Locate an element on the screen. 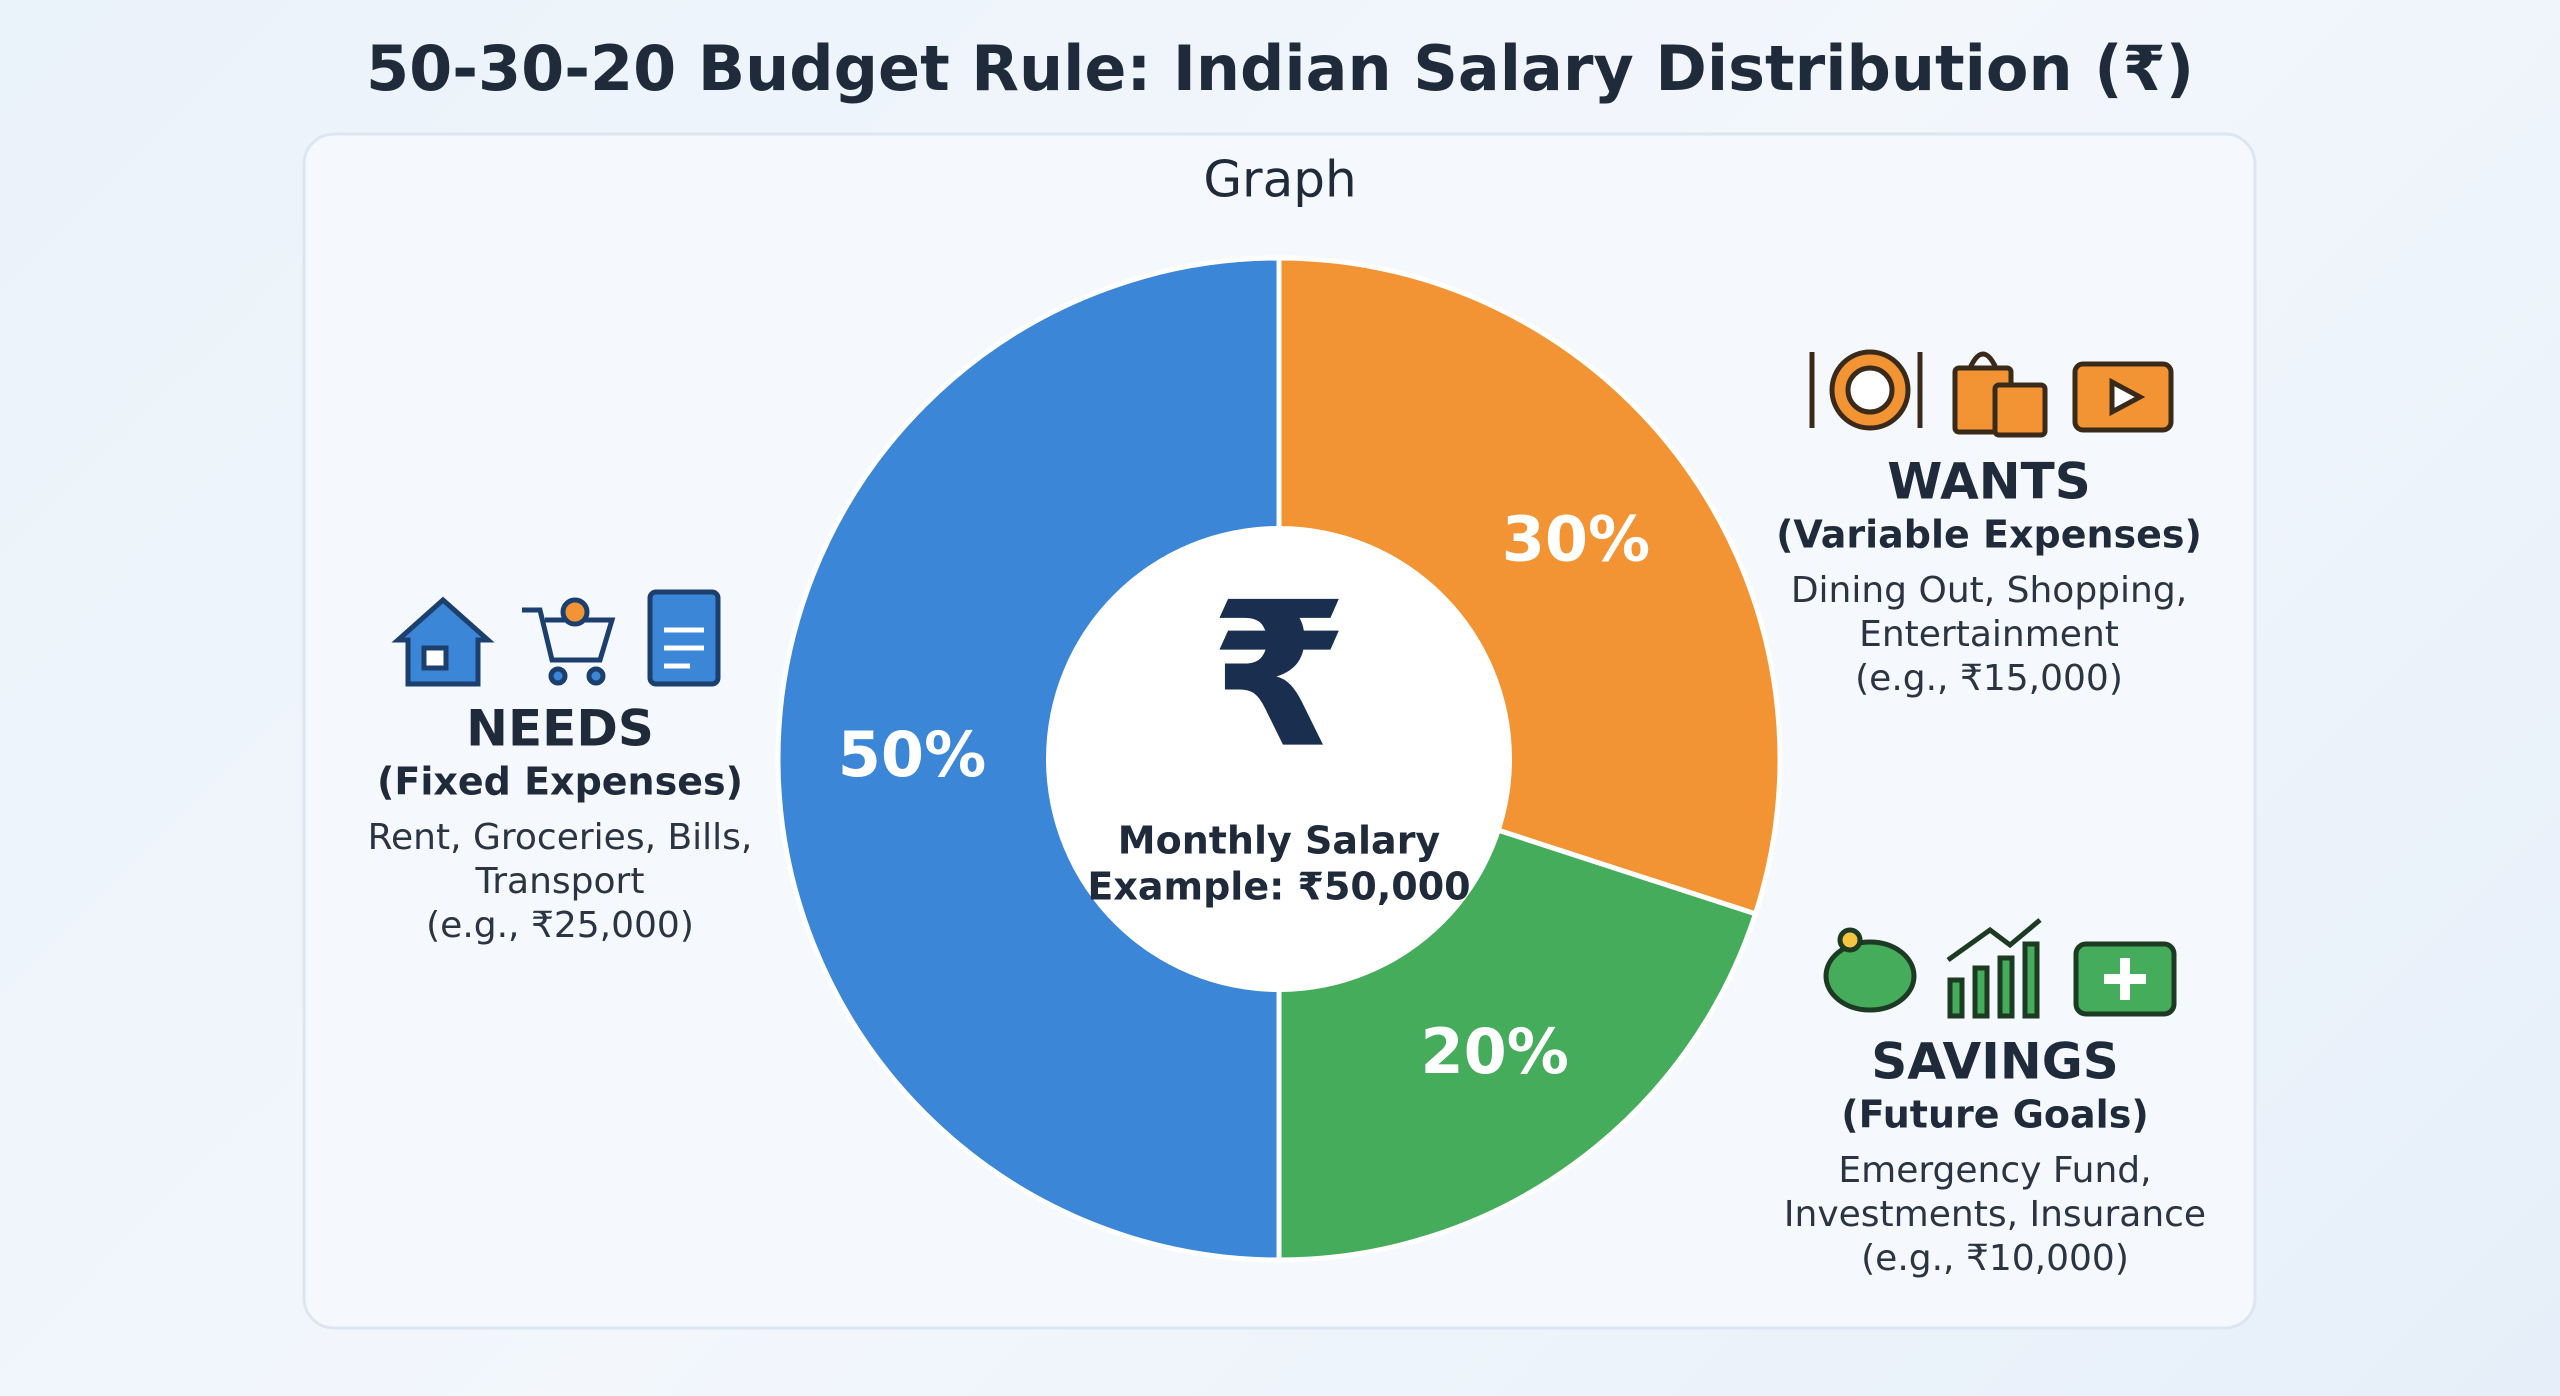  category-subtitle: (Fixed Expenses) is located at coordinates (560, 782).